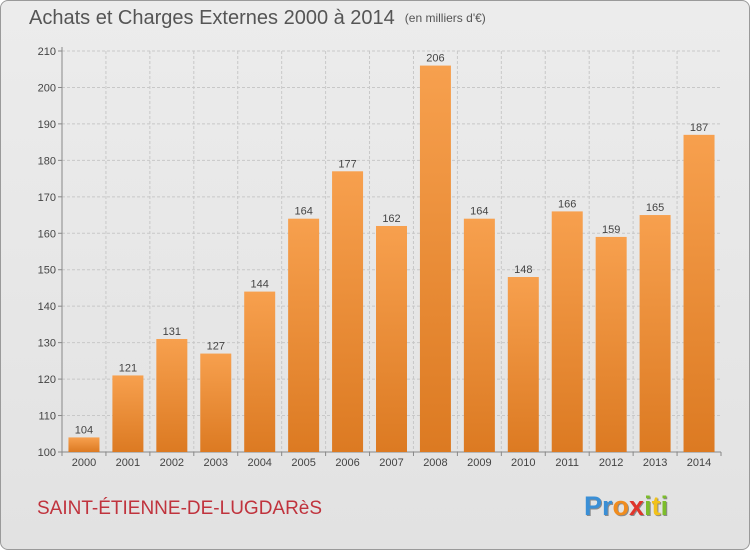 The image size is (750, 550). What do you see at coordinates (655, 463) in the screenshot?
I see `x-tick-label: 2013` at bounding box center [655, 463].